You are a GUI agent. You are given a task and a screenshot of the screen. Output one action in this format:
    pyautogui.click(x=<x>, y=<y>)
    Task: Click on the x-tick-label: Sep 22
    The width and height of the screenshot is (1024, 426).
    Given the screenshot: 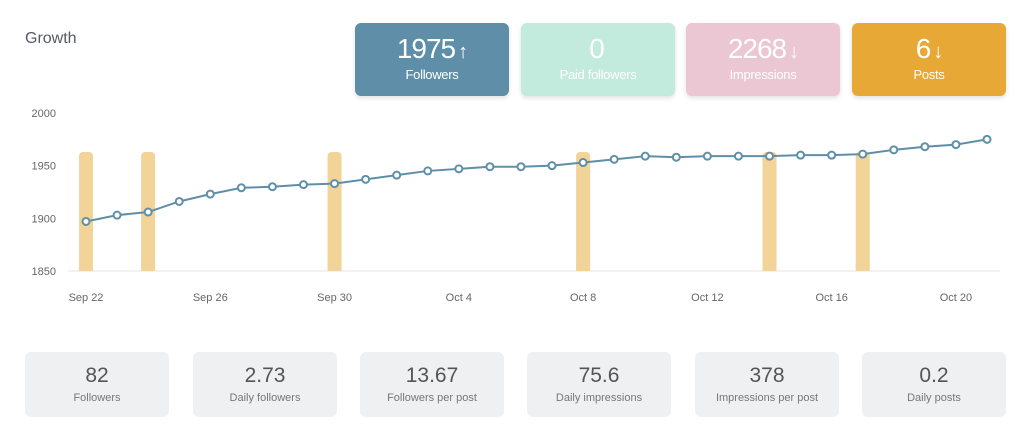 What is the action you would take?
    pyautogui.click(x=86, y=298)
    